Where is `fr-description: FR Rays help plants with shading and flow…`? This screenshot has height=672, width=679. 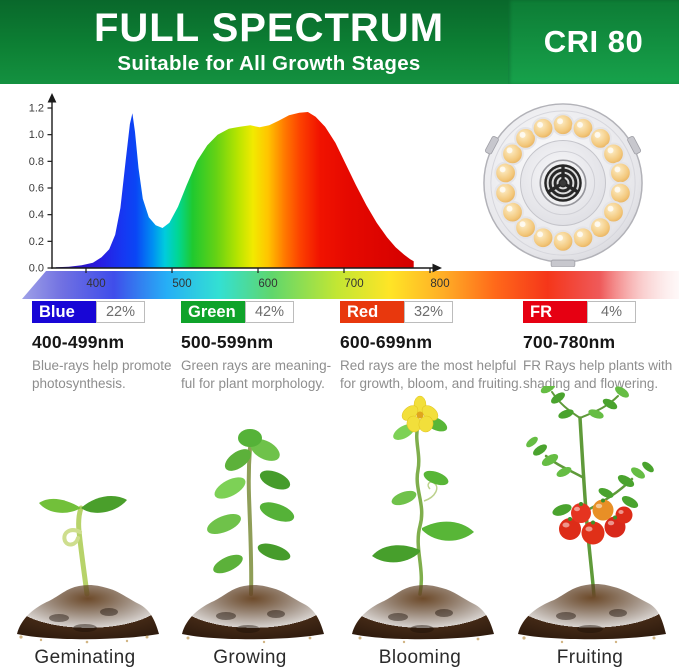 fr-description: FR Rays help plants with shading and flow… is located at coordinates (598, 374).